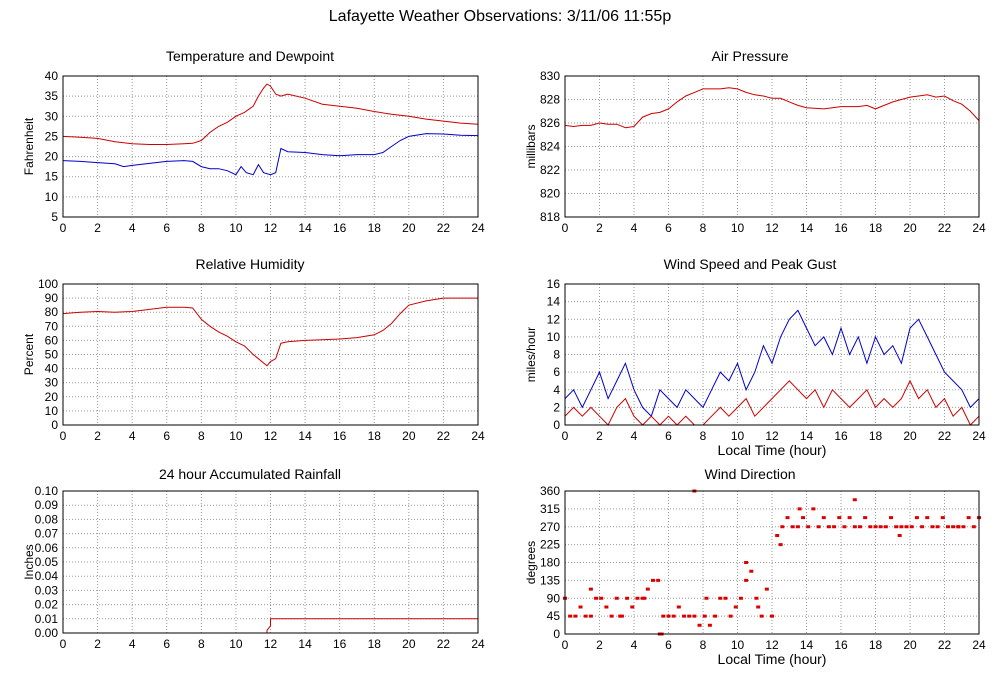 The height and width of the screenshot is (686, 1000). What do you see at coordinates (132, 644) in the screenshot?
I see `x-tick-label: 4` at bounding box center [132, 644].